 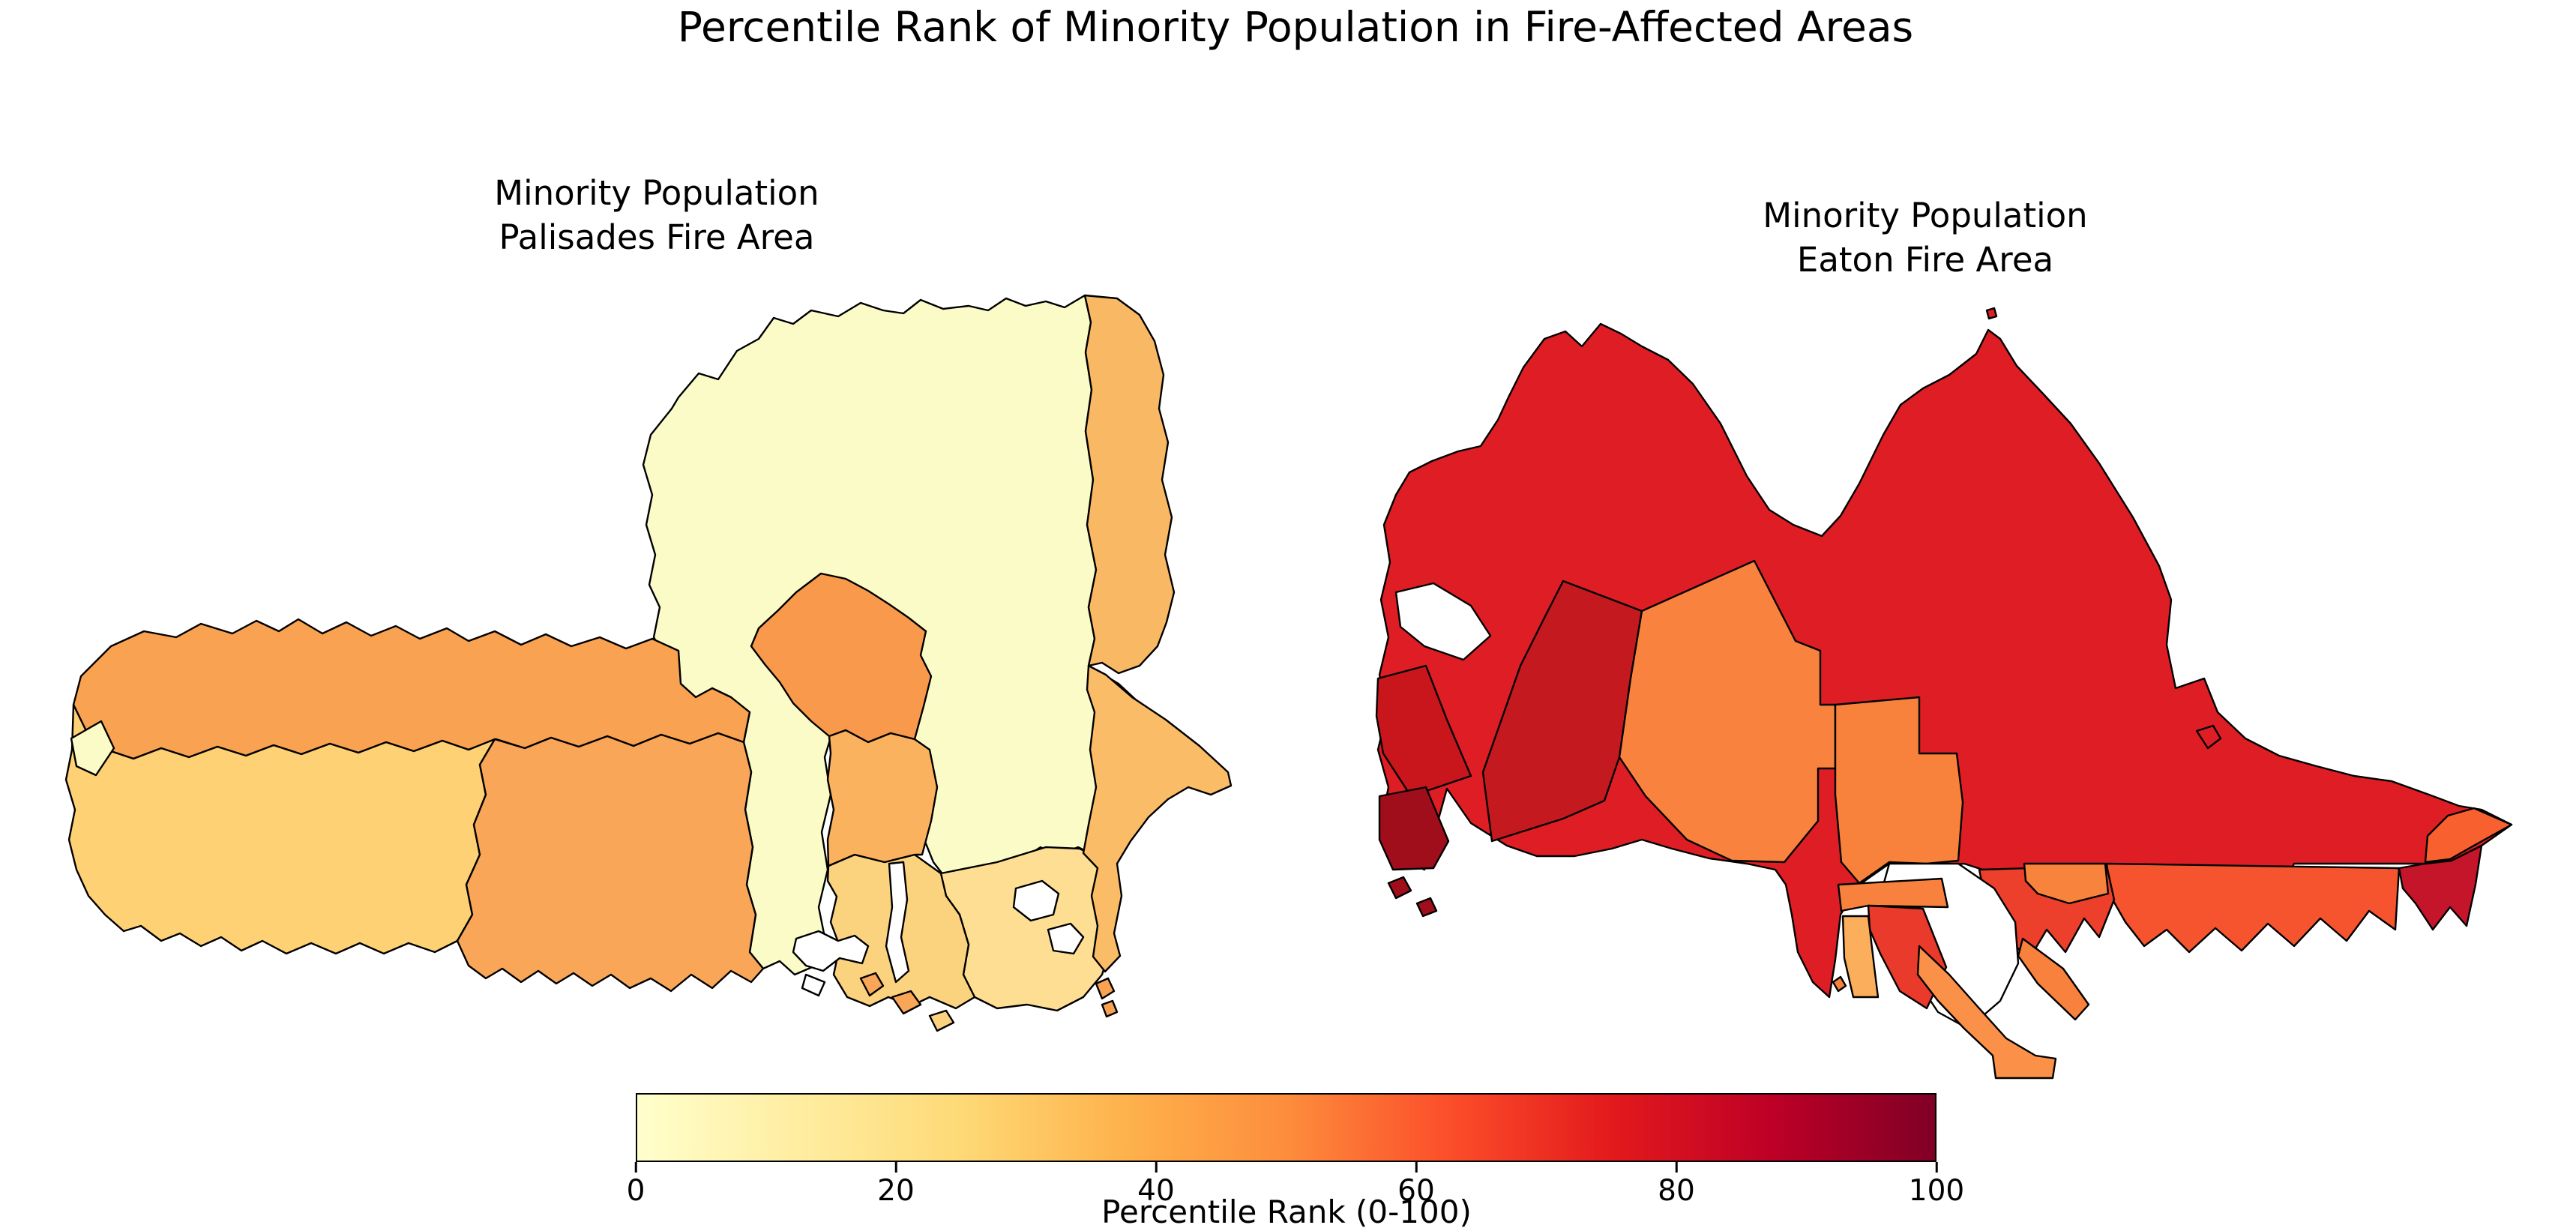 What do you see at coordinates (635, 1191) in the screenshot?
I see `colorbar-tick-label: 0` at bounding box center [635, 1191].